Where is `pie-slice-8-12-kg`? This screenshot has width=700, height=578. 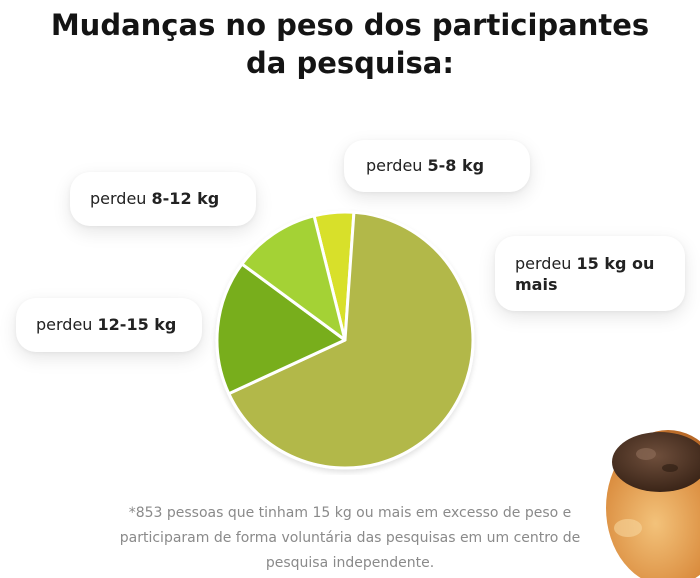 pie-slice-8-12-kg is located at coordinates (293, 278).